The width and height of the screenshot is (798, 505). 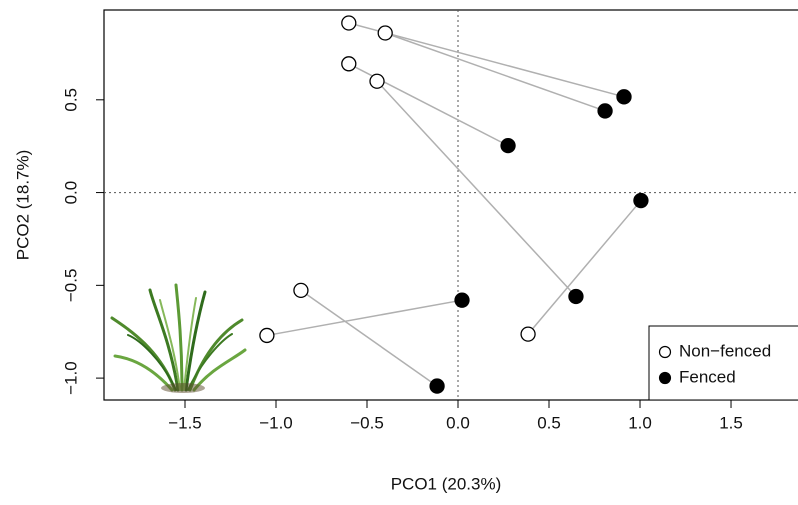 I want to click on legend-label: Non−fenced, so click(x=725, y=350).